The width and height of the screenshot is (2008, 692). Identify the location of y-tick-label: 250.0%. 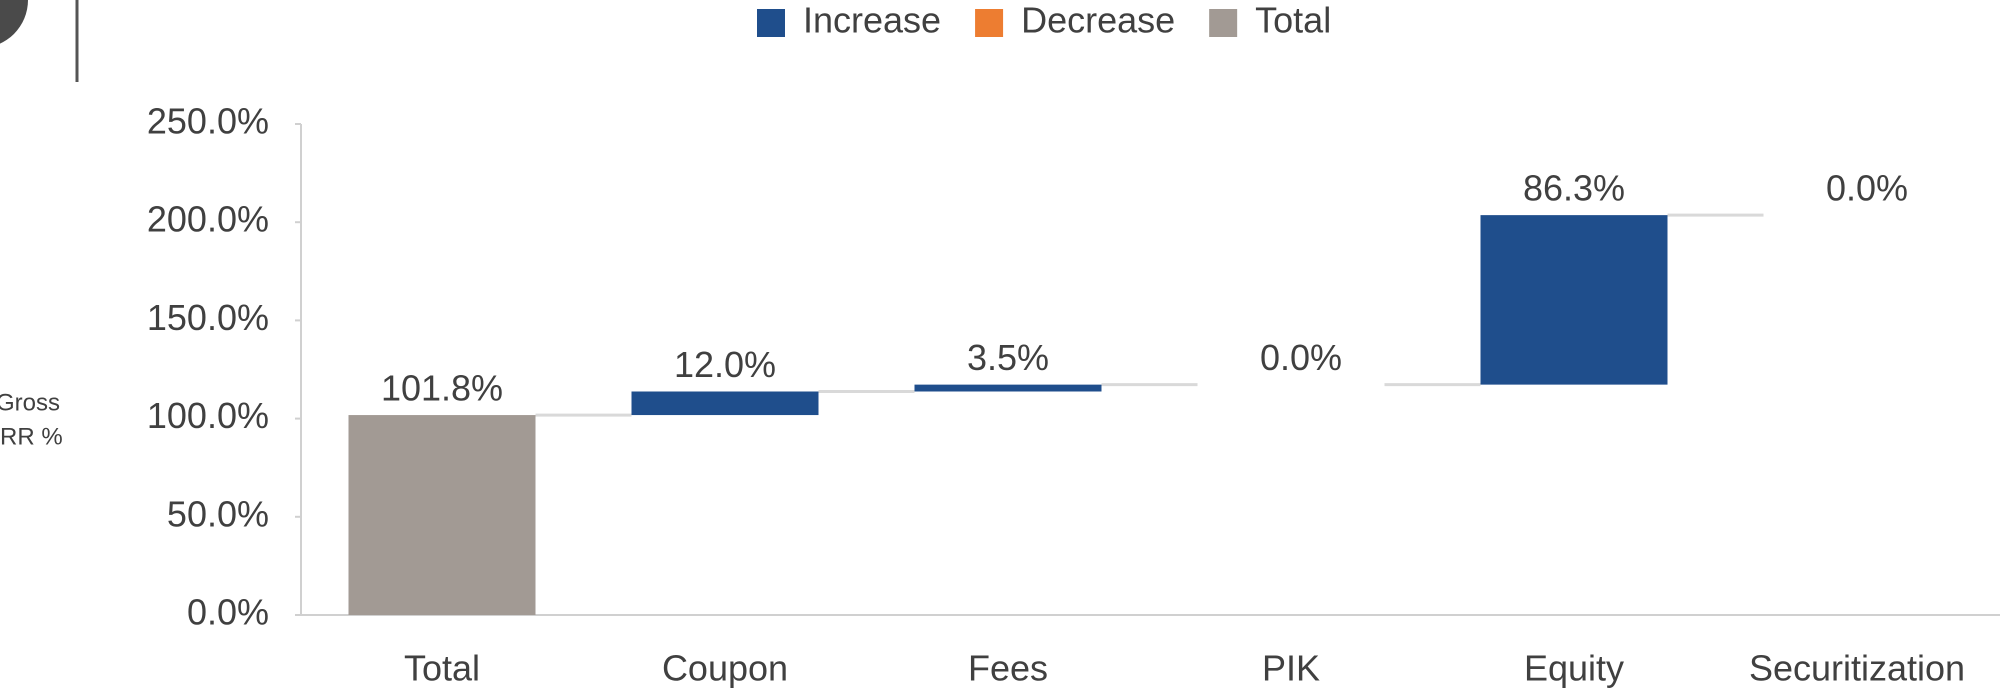
(208, 121).